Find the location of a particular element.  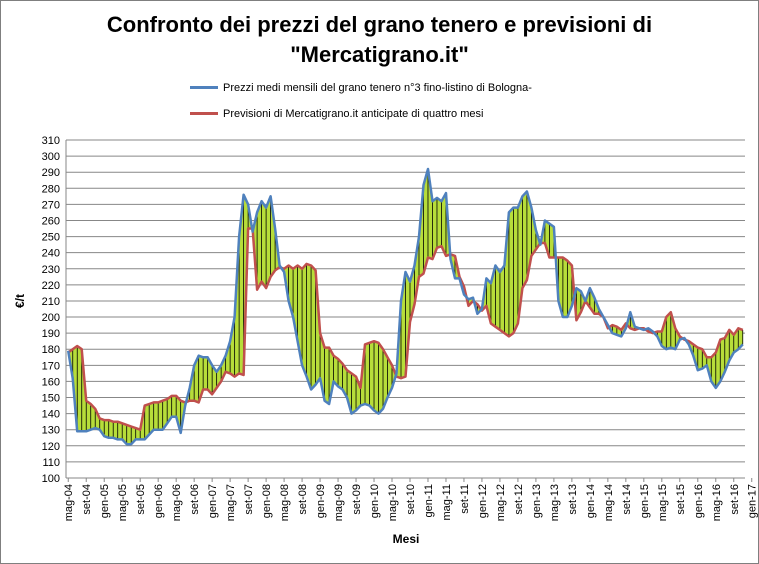

x-tick-label: gen-17 is located at coordinates (753, 501).